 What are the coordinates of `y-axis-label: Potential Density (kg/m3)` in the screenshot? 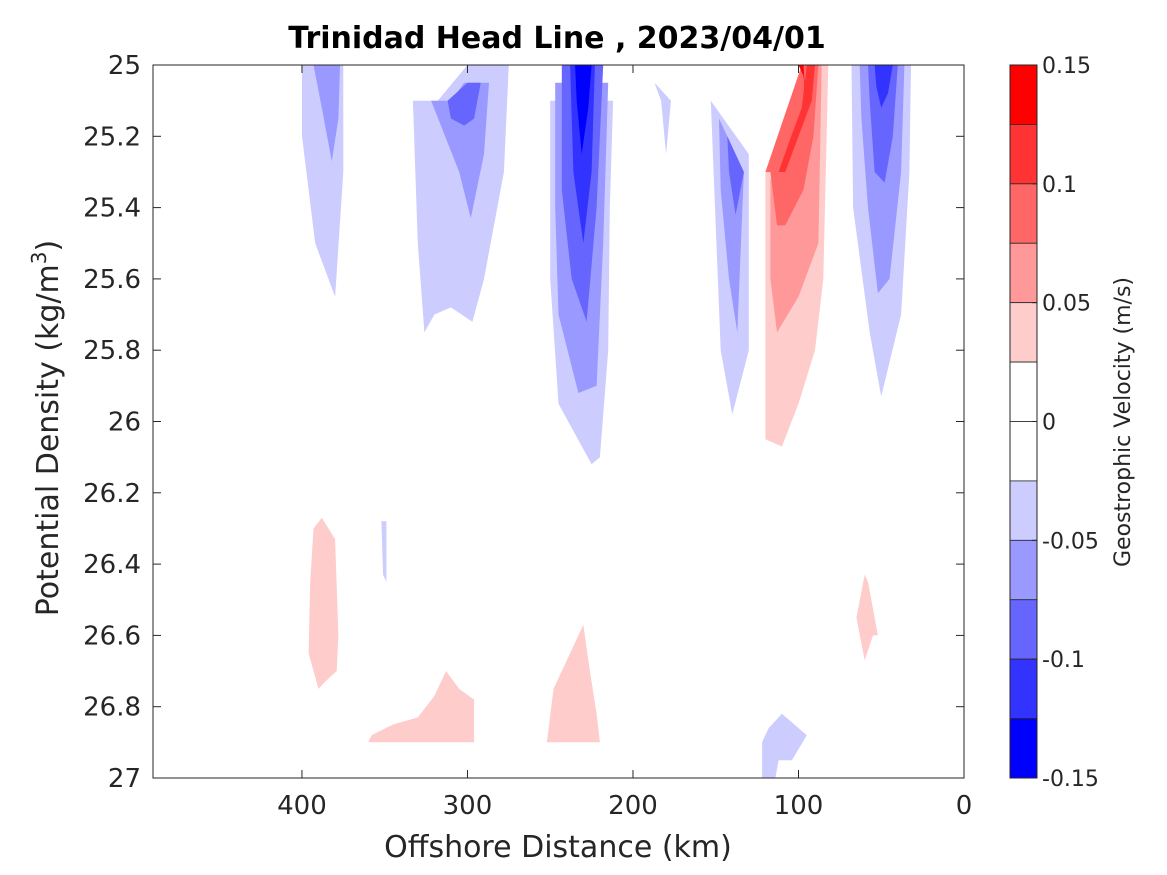 It's located at (46, 428).